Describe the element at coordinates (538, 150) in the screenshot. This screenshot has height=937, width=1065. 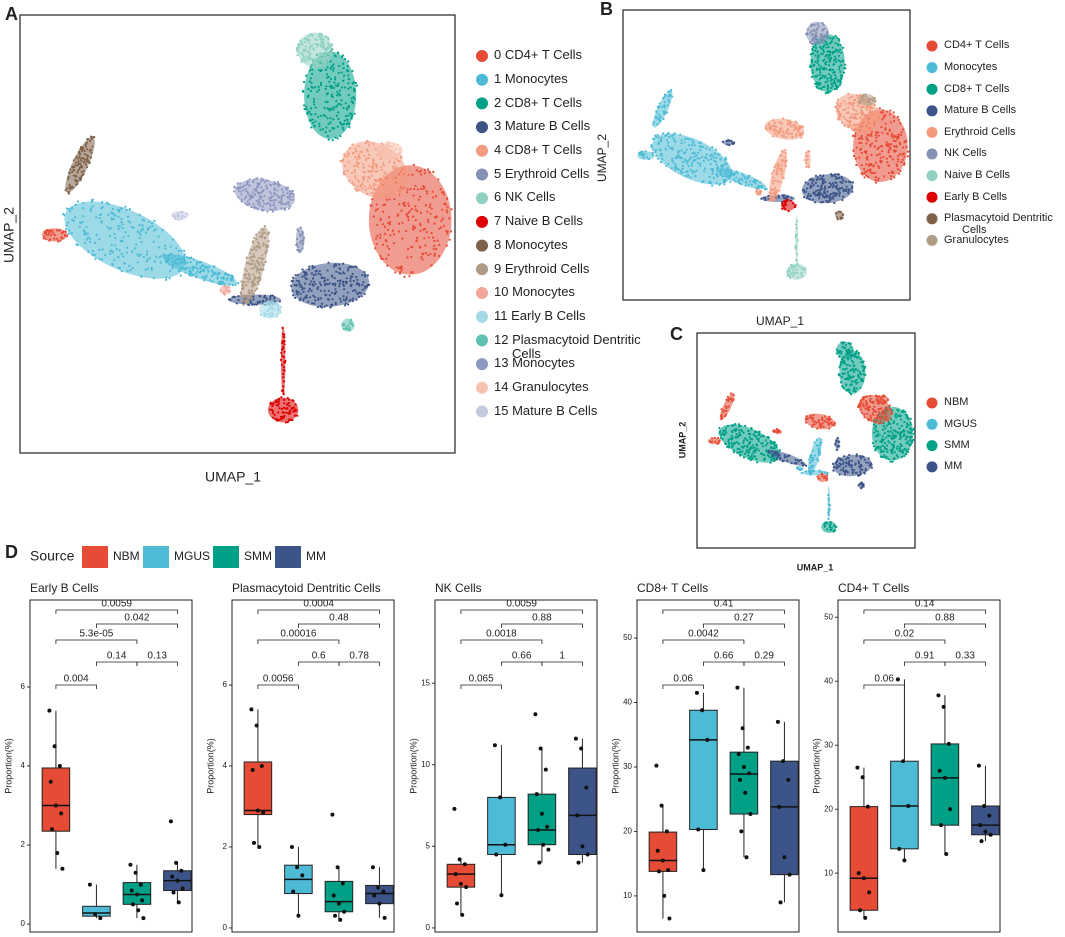
I see `legend-label: 4 CD8+ T Cells` at that location.